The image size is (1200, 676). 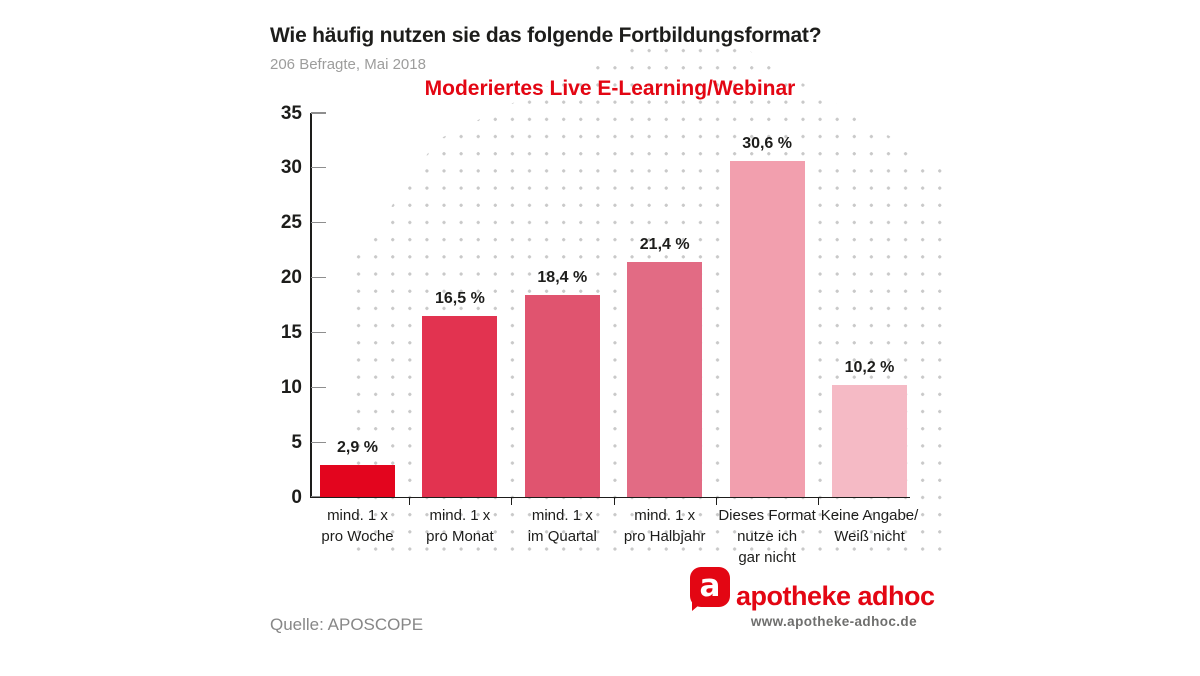 What do you see at coordinates (459, 298) in the screenshot?
I see `bar-value-label-1: 16,5 %` at bounding box center [459, 298].